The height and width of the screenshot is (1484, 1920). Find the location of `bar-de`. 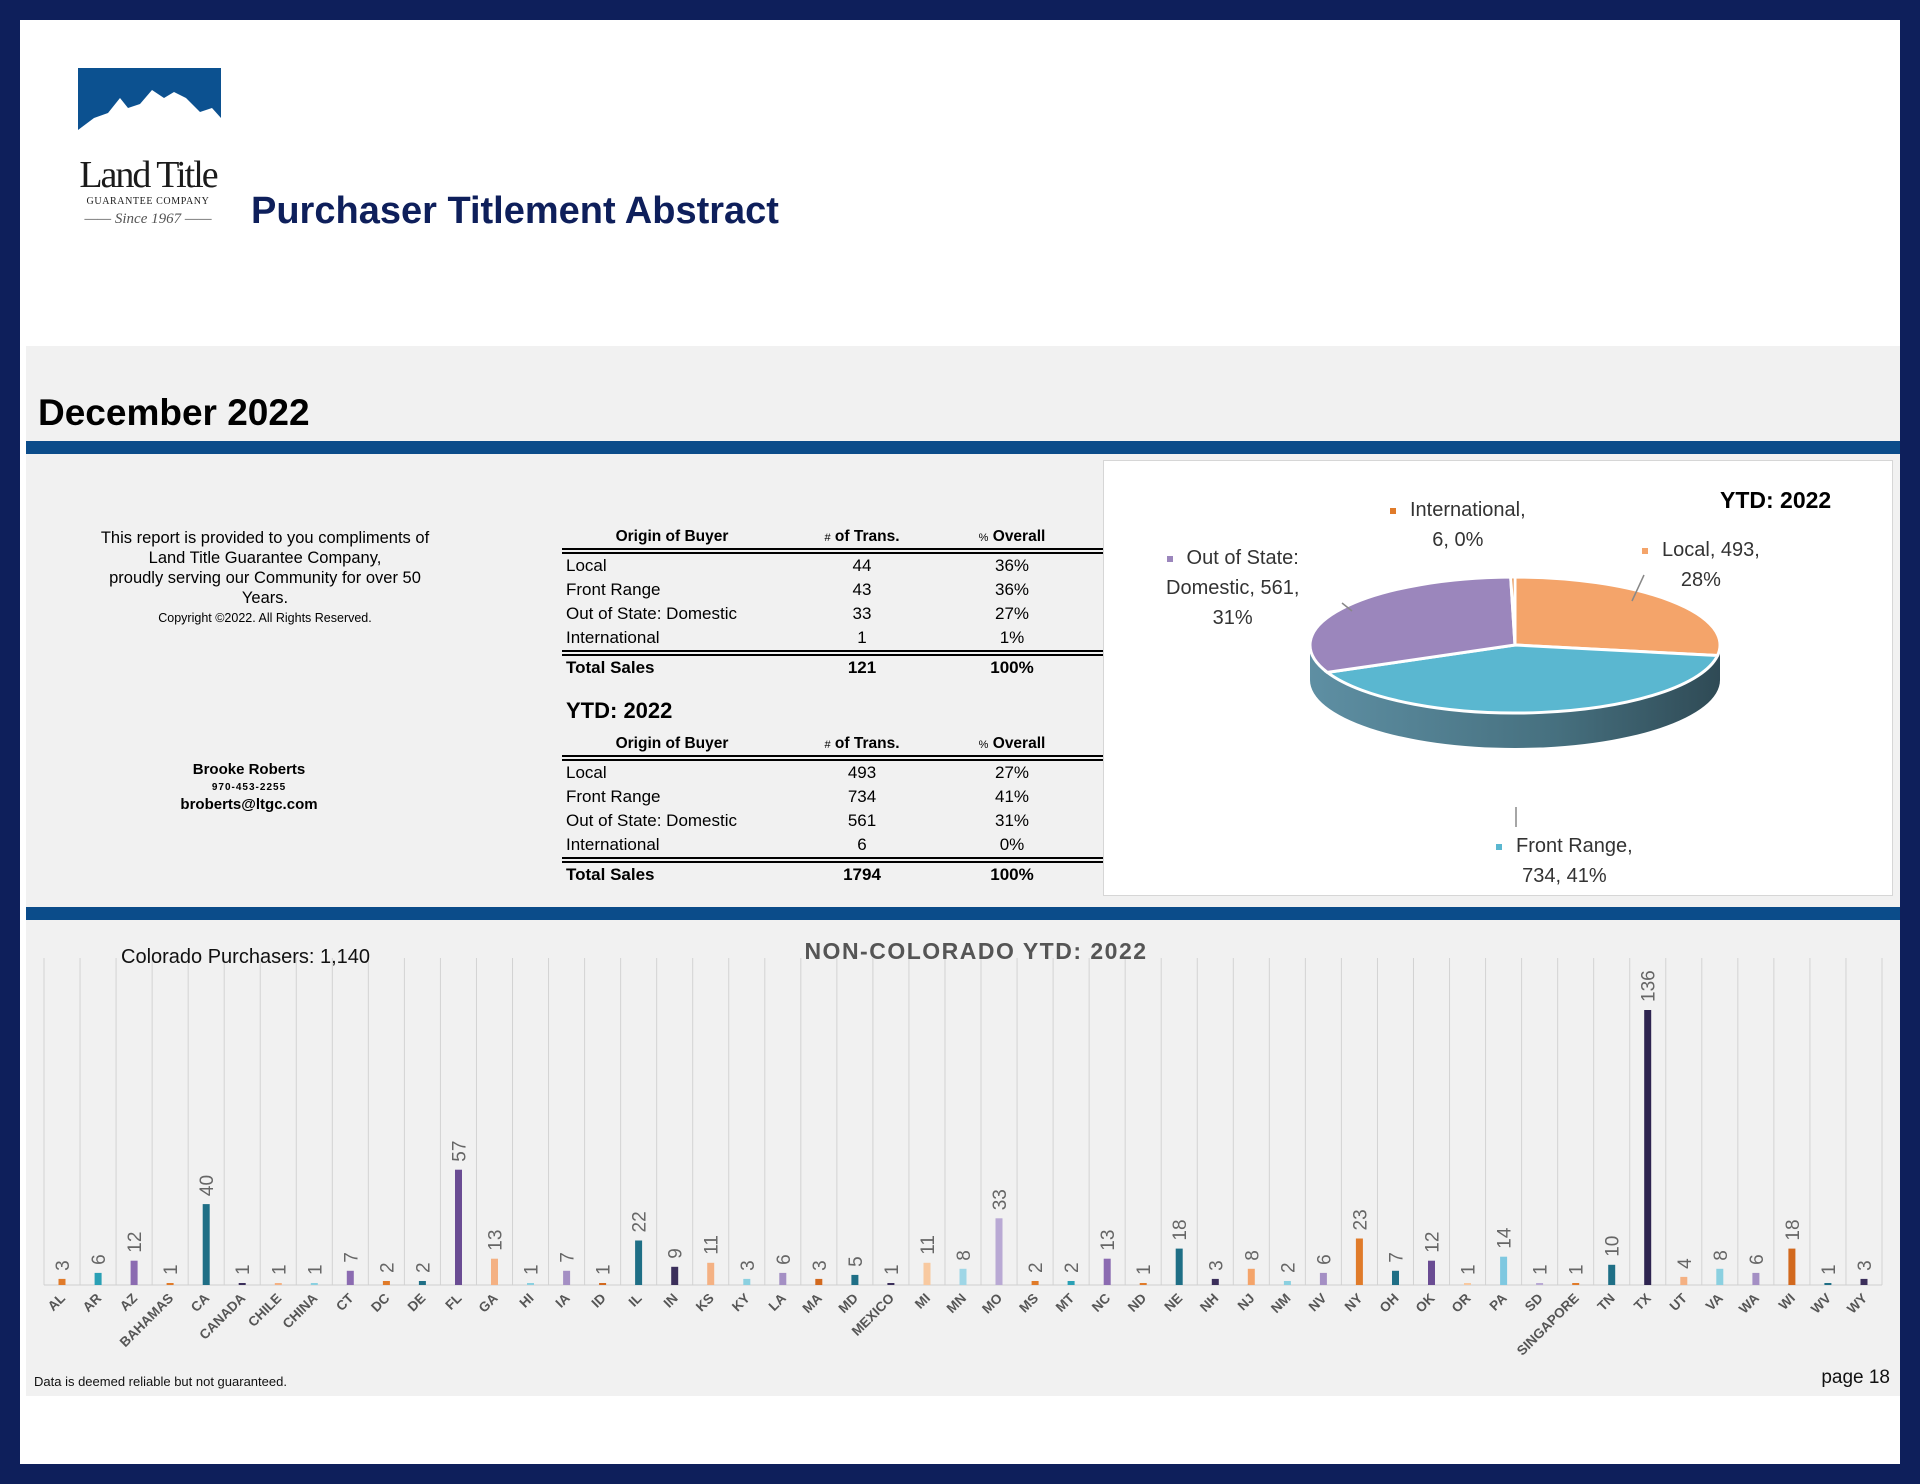

bar-de is located at coordinates (422, 1283).